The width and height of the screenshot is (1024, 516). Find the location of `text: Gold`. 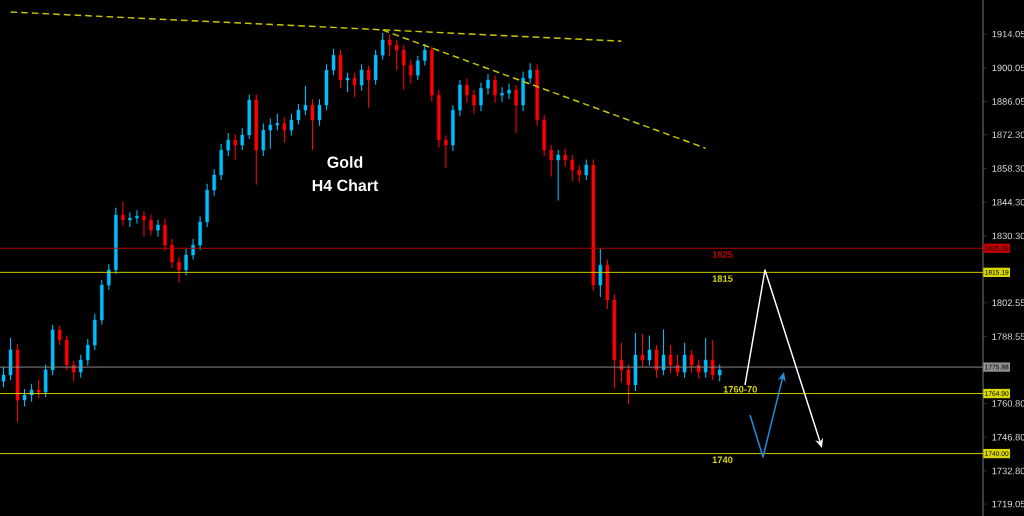

text: Gold is located at coordinates (345, 162).